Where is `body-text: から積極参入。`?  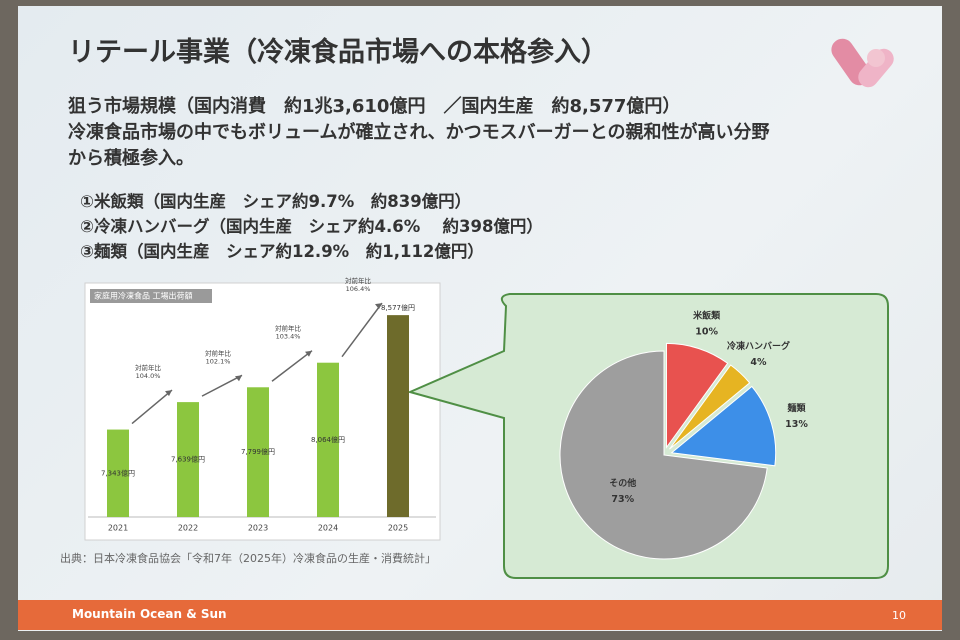
body-text: から積極参入。 is located at coordinates (131, 158).